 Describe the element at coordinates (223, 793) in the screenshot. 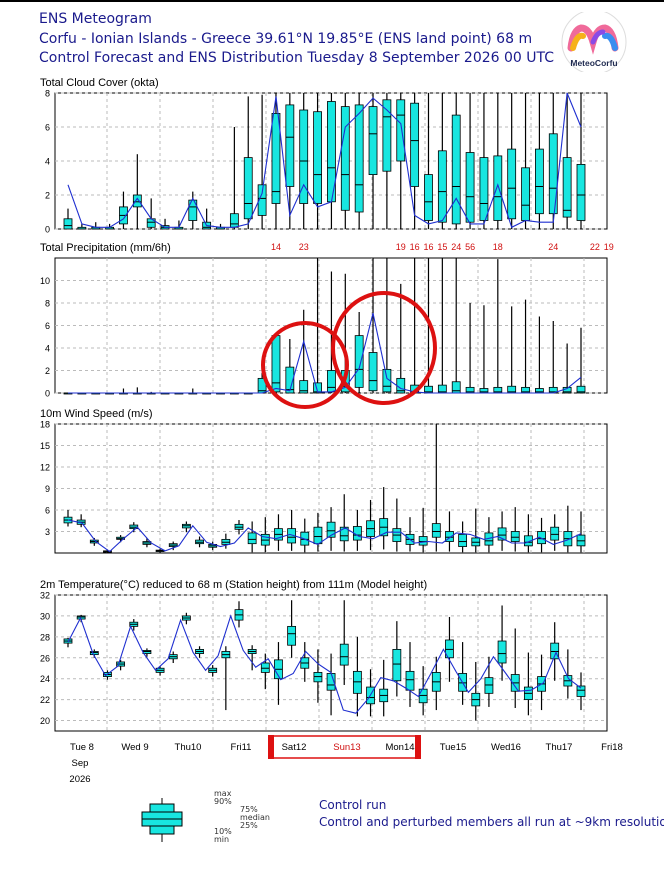

I see `legend-max: max` at that location.